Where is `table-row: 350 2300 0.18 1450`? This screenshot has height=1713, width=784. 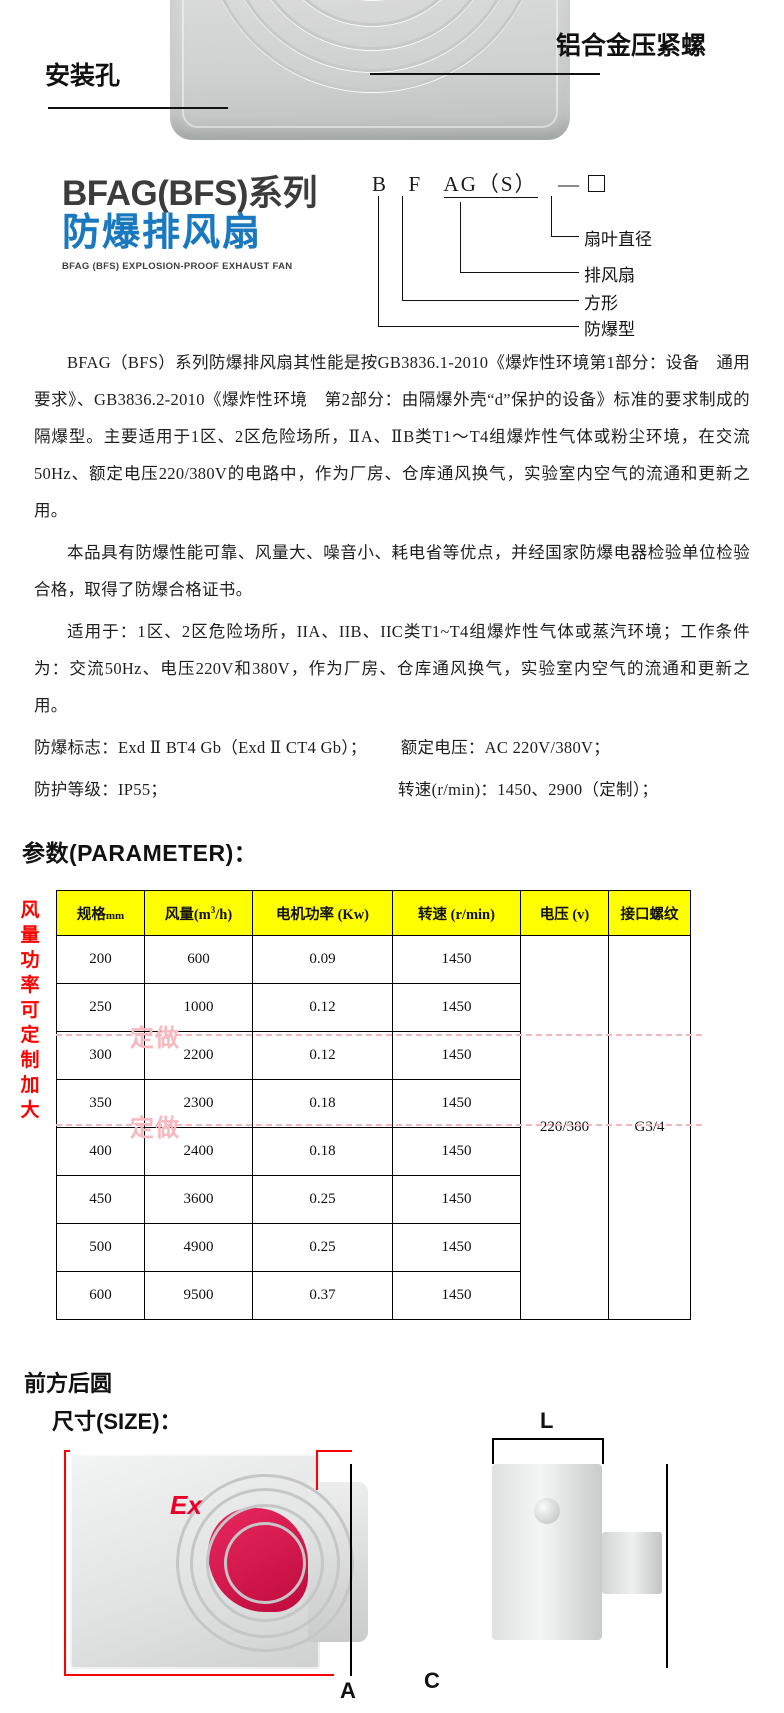
table-row: 350 2300 0.18 1450 is located at coordinates (373, 1103).